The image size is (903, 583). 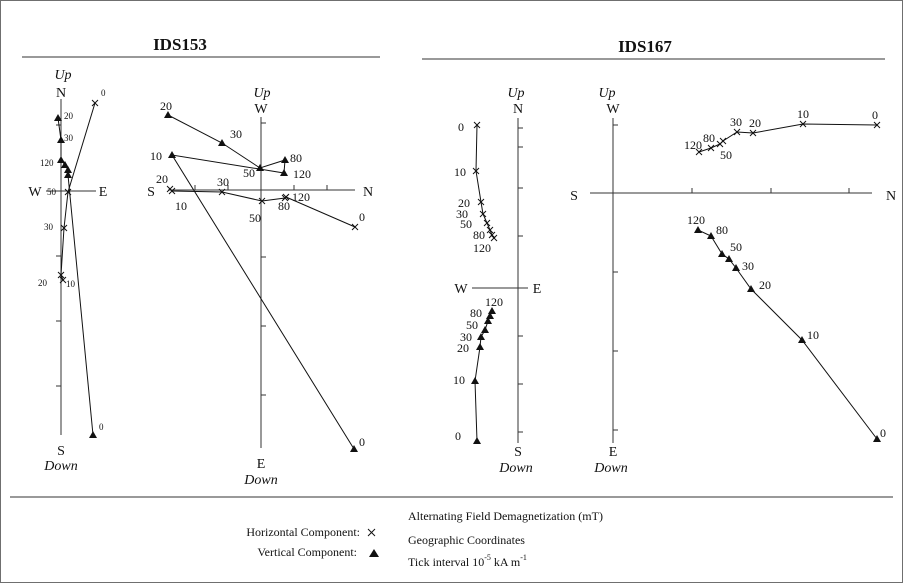 What do you see at coordinates (371, 532) in the screenshot?
I see `cross-marker-icon` at bounding box center [371, 532].